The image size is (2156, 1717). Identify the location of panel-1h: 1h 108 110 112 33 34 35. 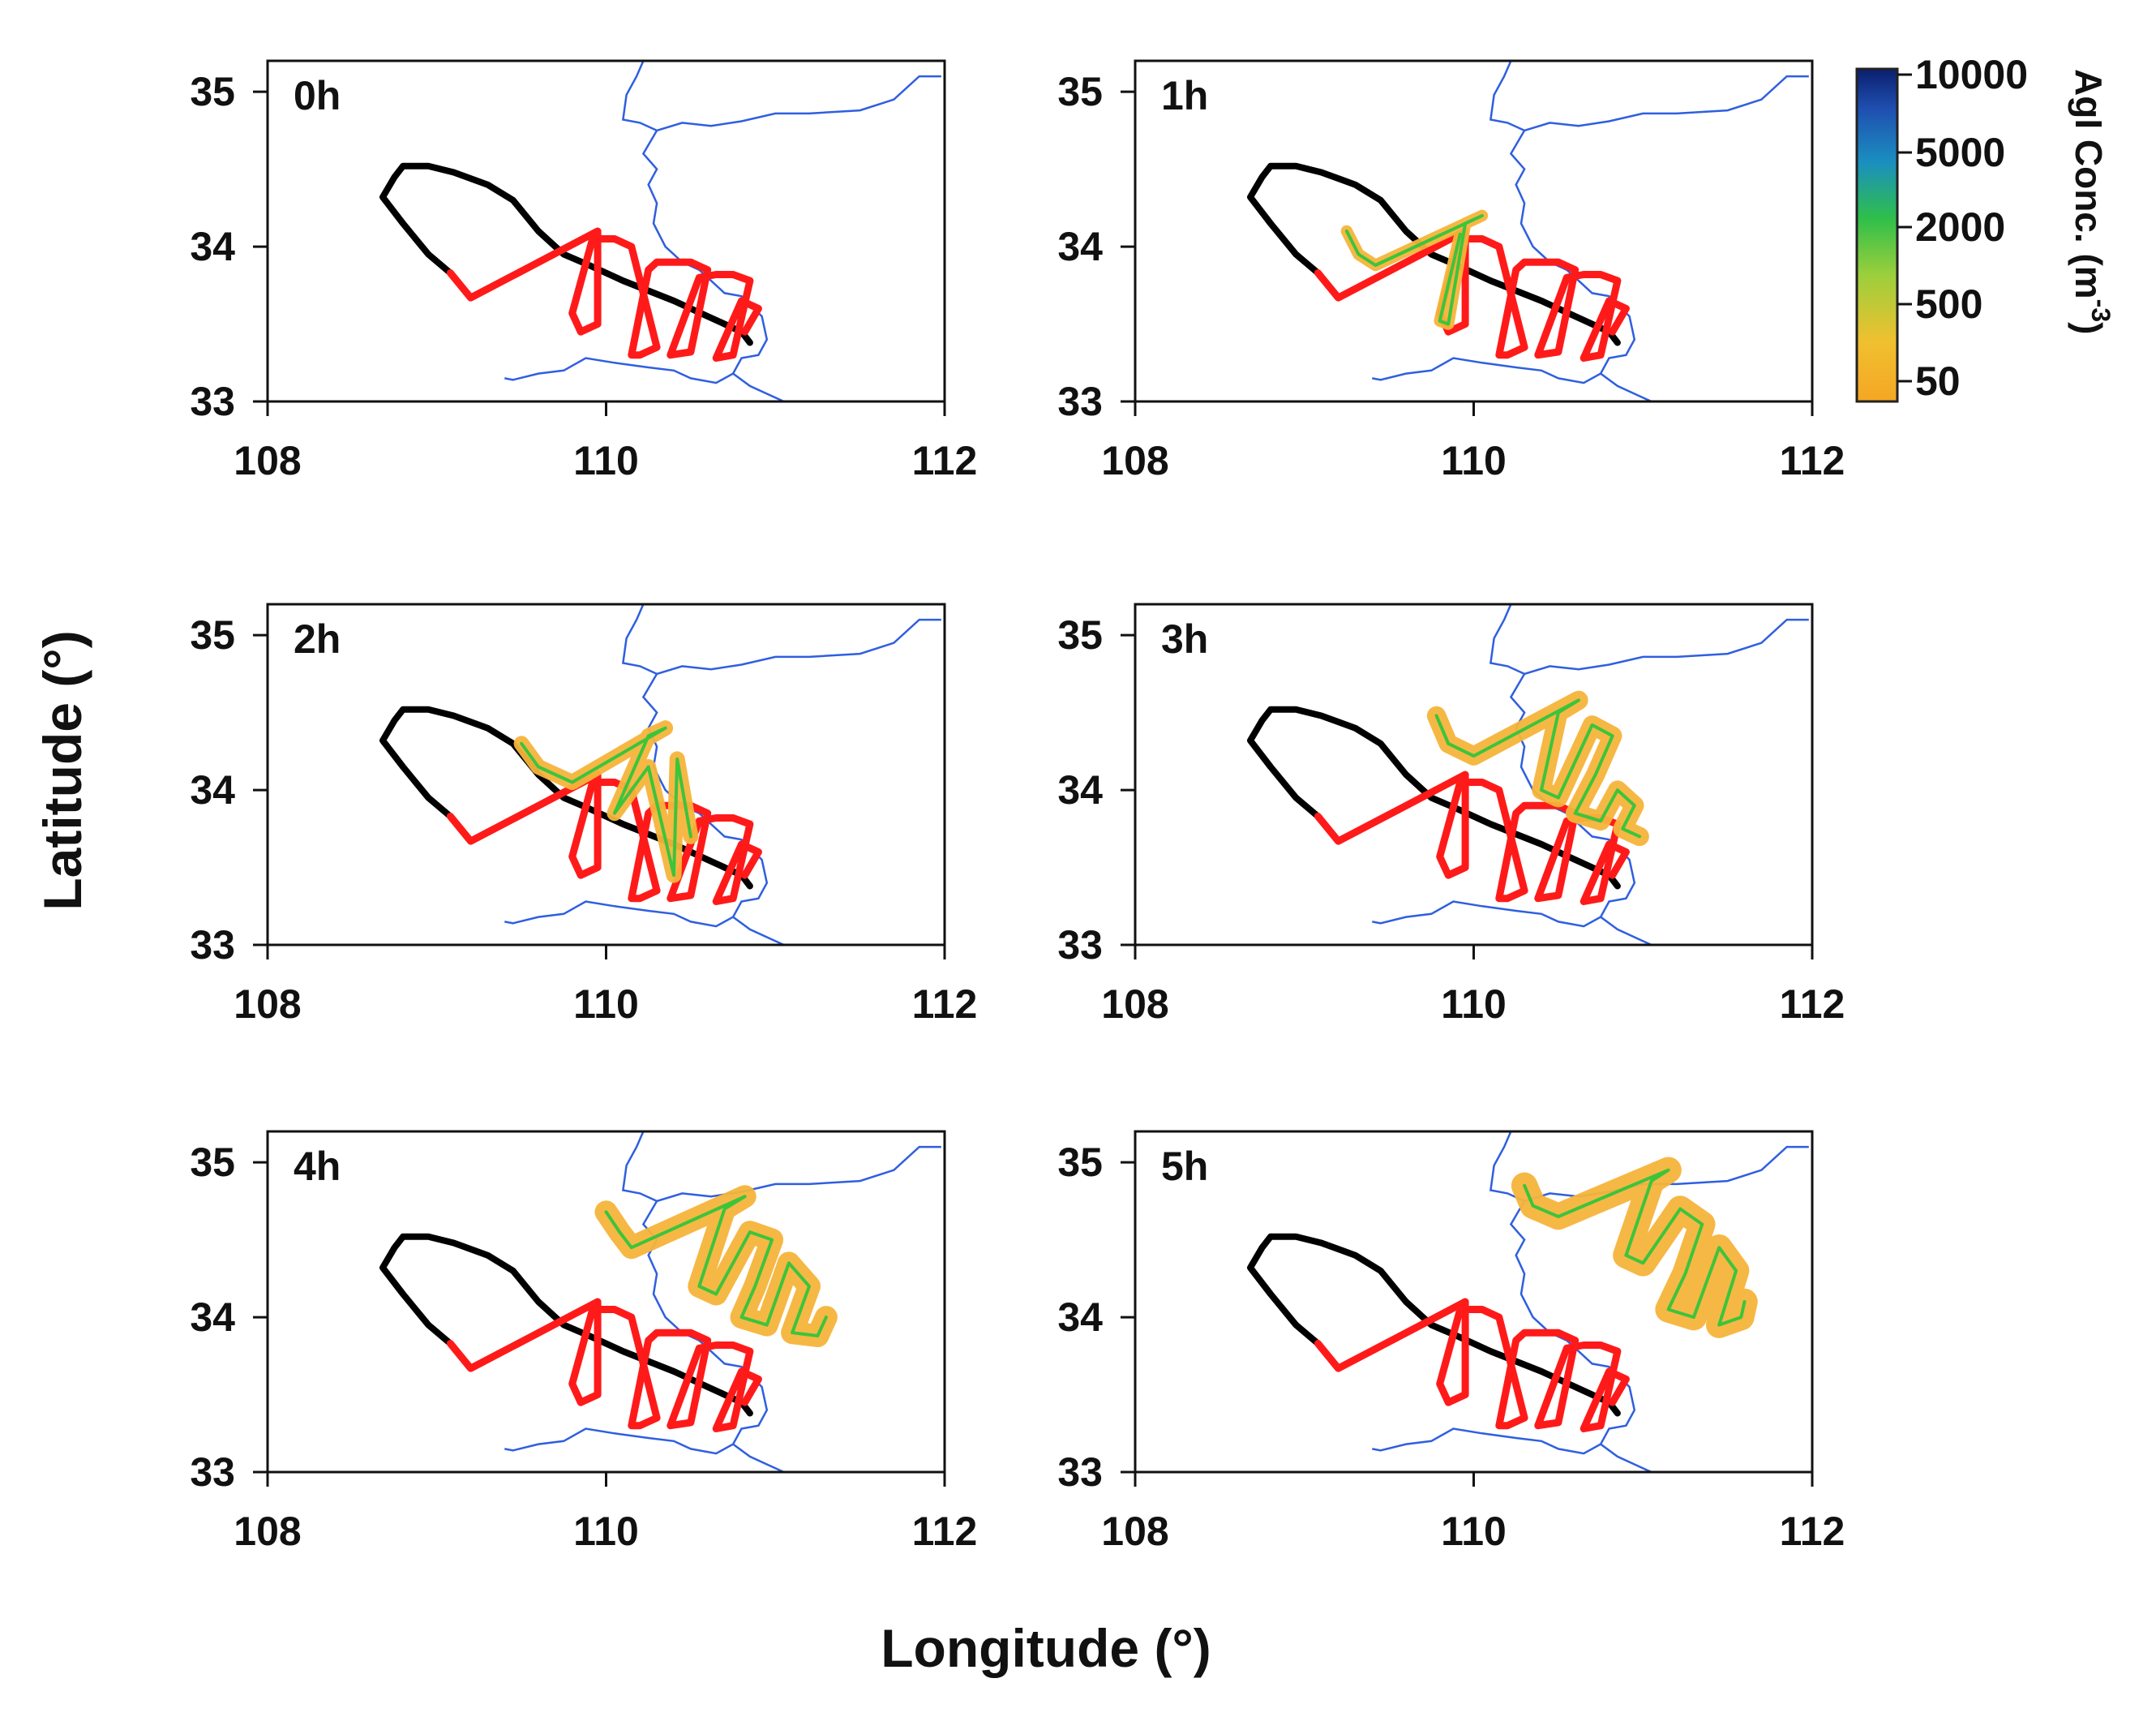
(1451, 271).